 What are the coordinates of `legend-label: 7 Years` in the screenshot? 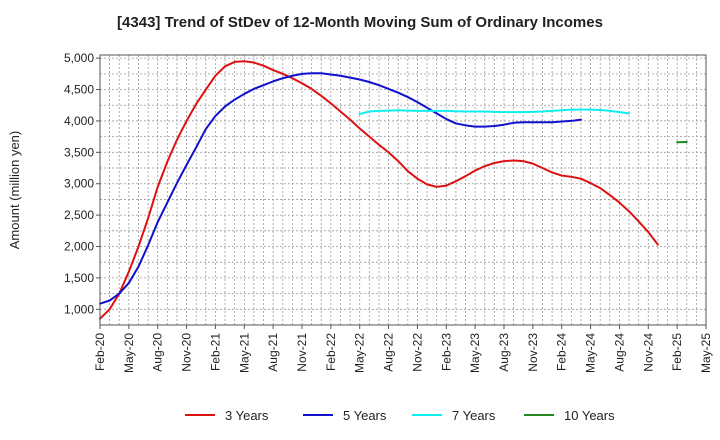 It's located at (474, 415).